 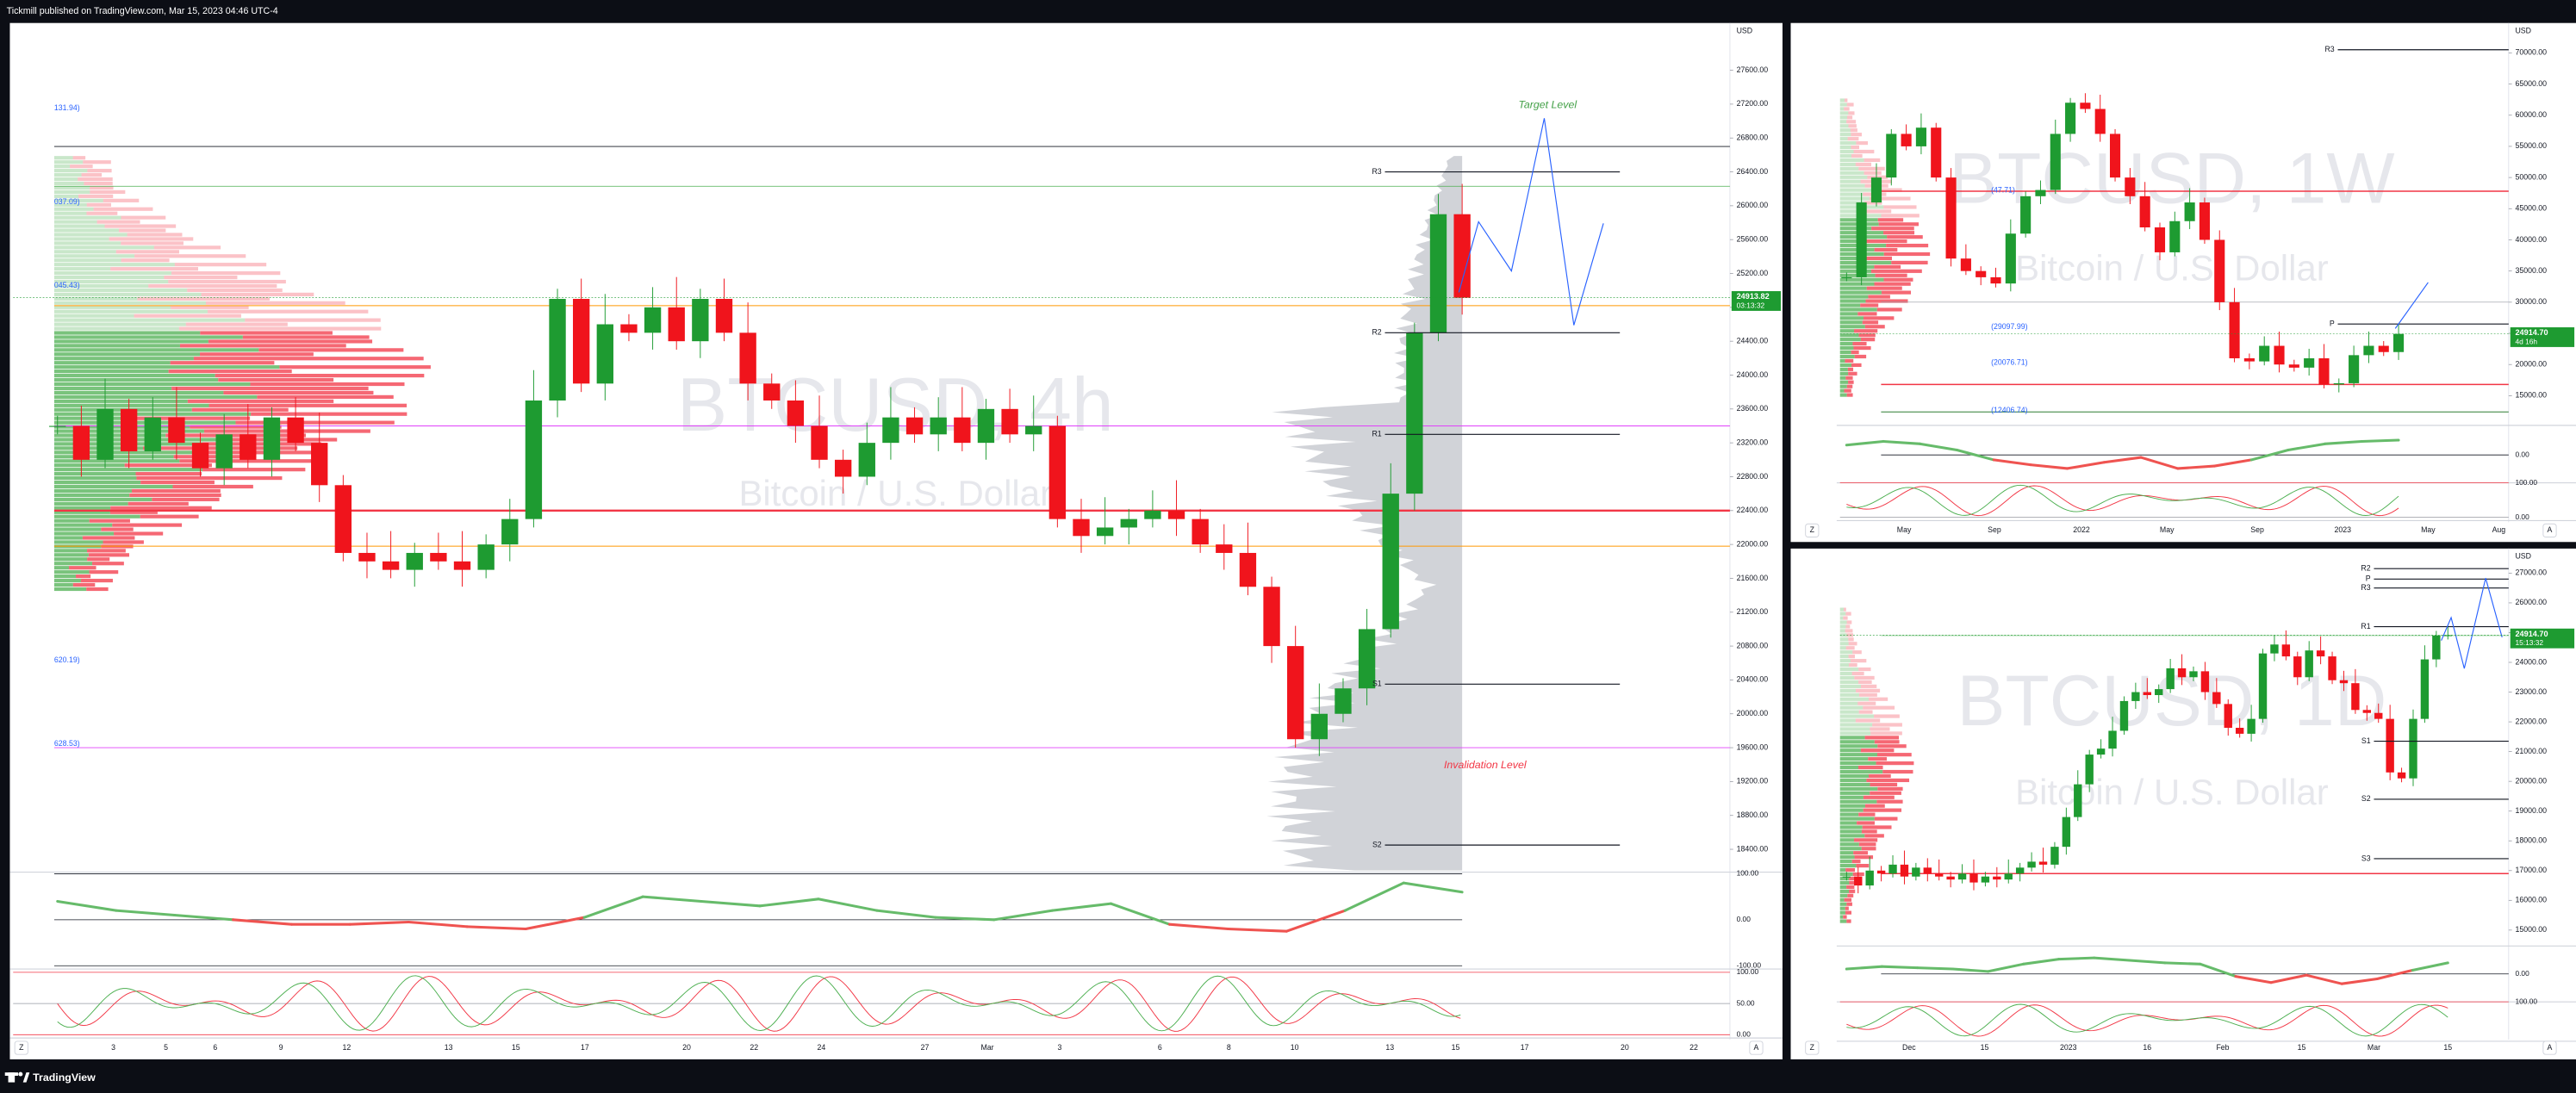 I want to click on y-tick-label: 21000.00, so click(x=2531, y=751).